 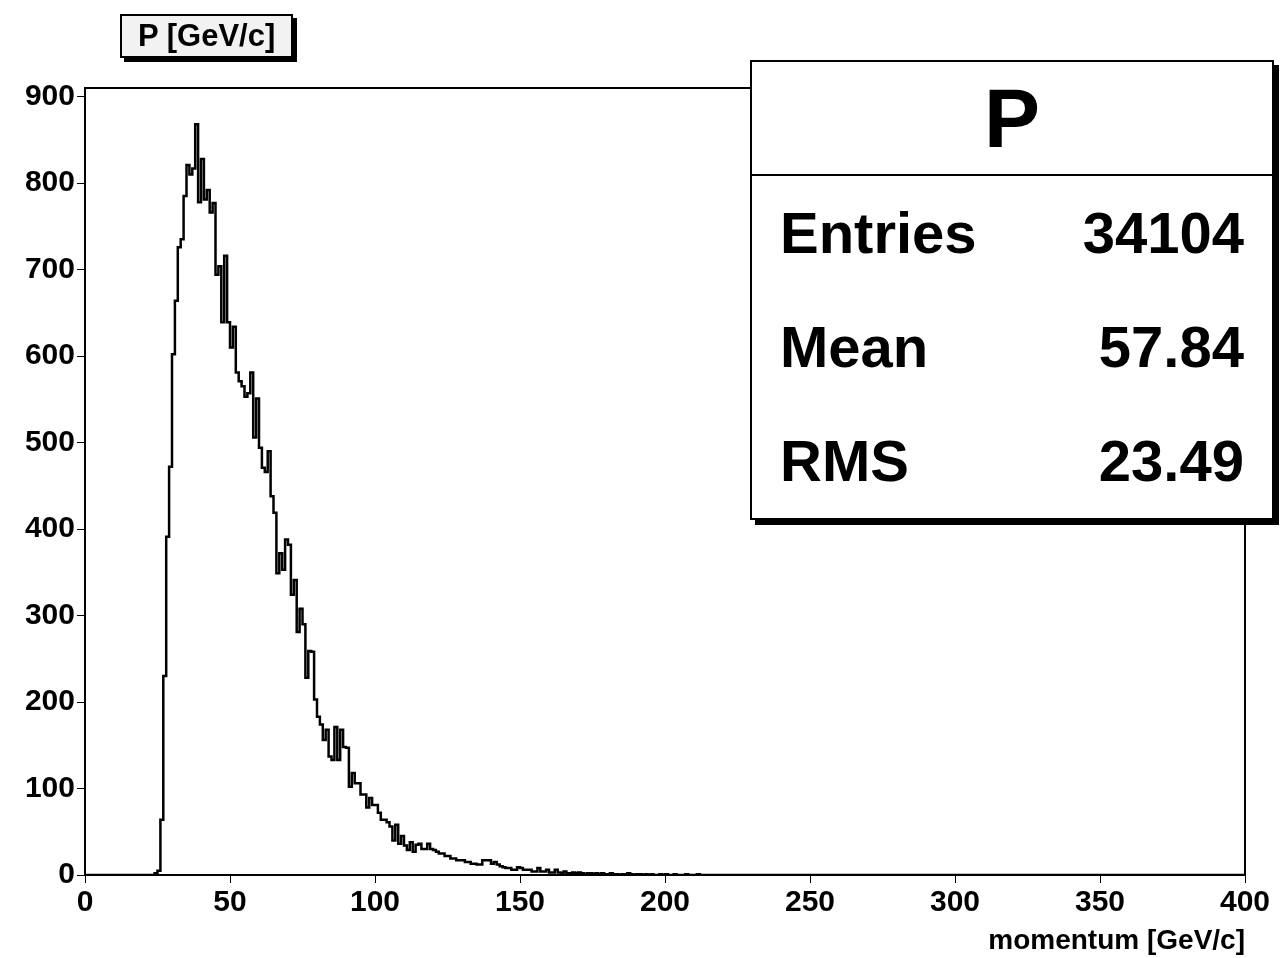 What do you see at coordinates (49, 527) in the screenshot?
I see `y-tick-label: 400` at bounding box center [49, 527].